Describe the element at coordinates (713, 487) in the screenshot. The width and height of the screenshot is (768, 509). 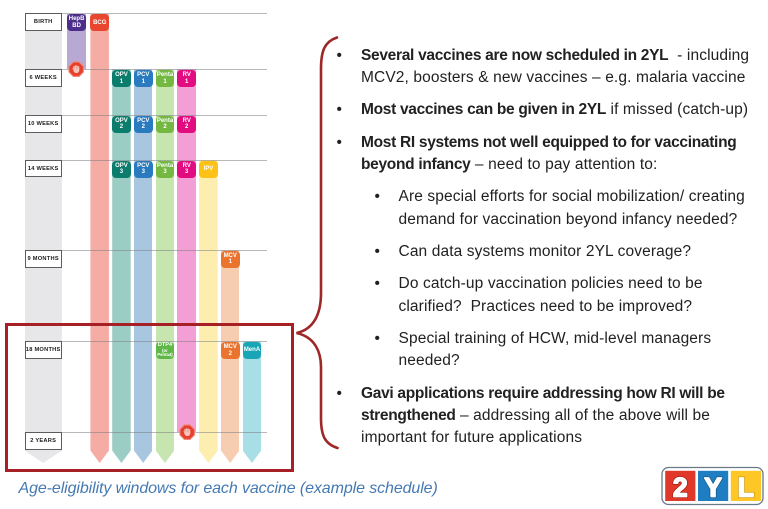
I see `svg-text: Y` at that location.